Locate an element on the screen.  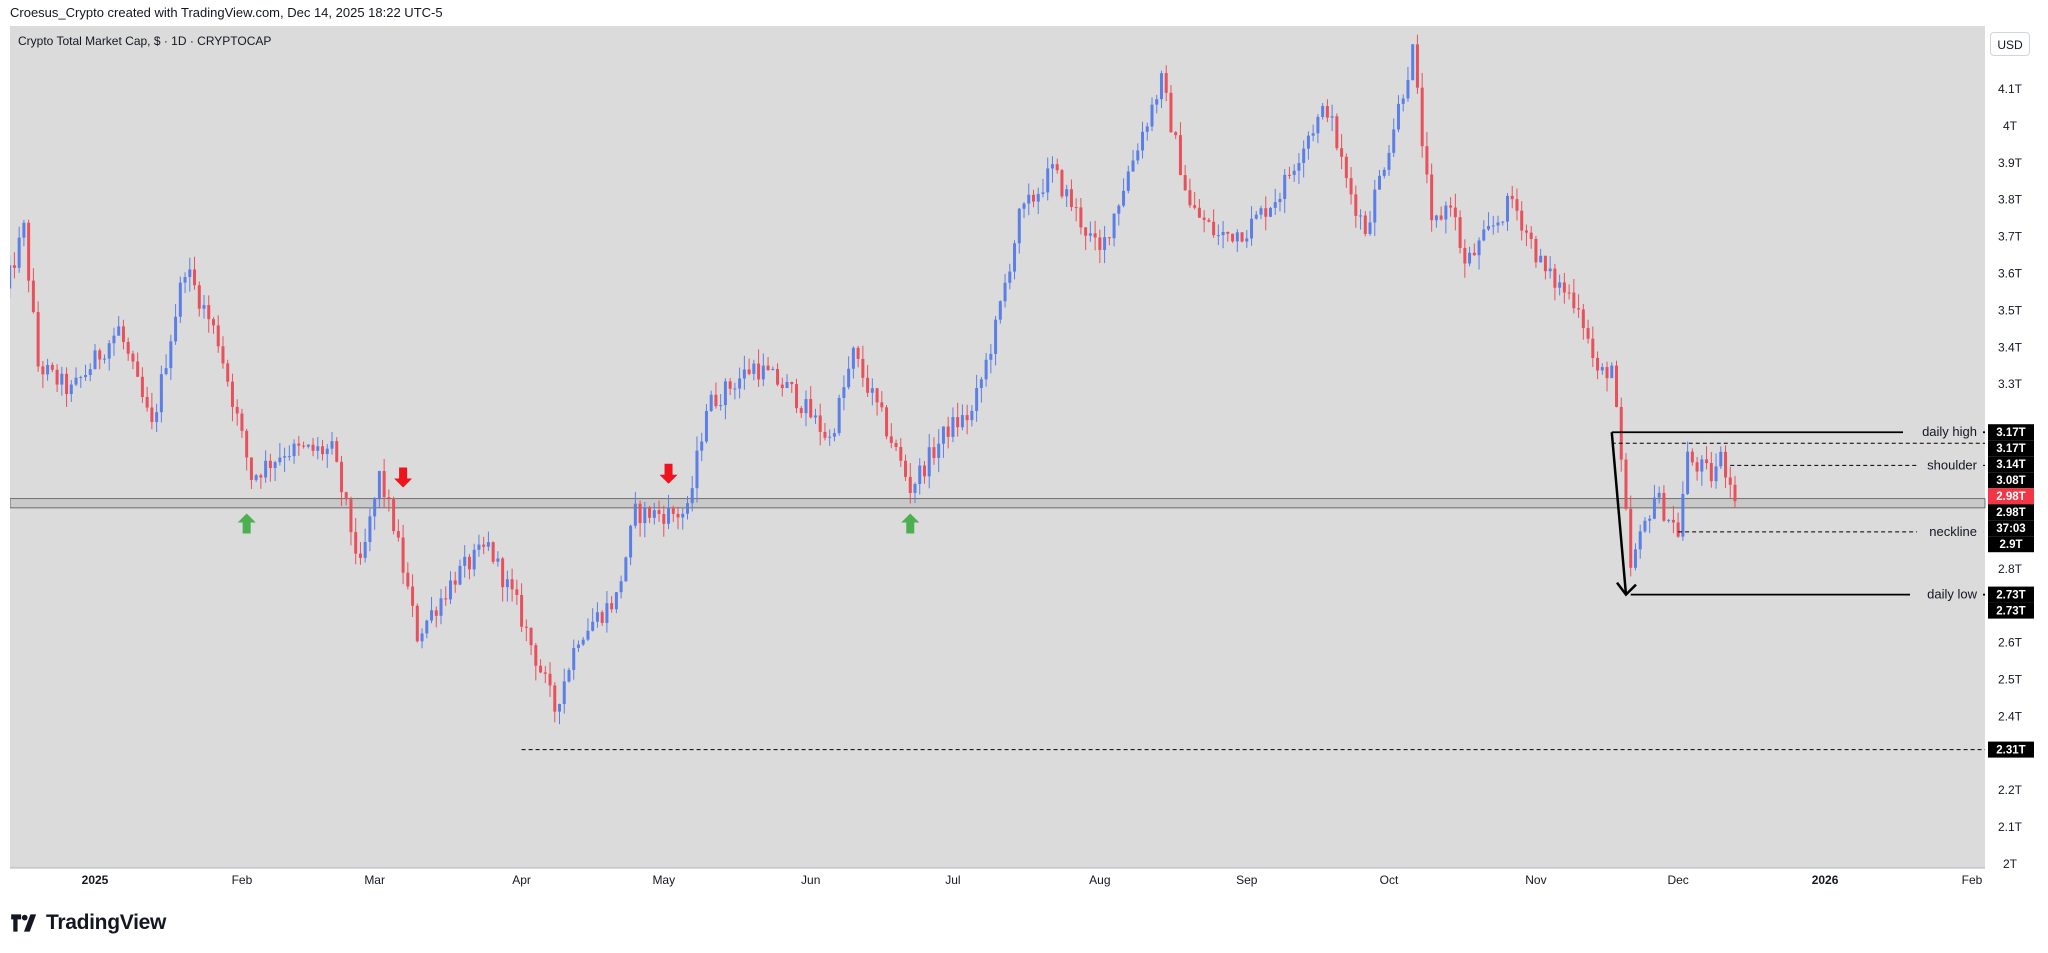
price-tag-text: 3.14T is located at coordinates (2010, 465).